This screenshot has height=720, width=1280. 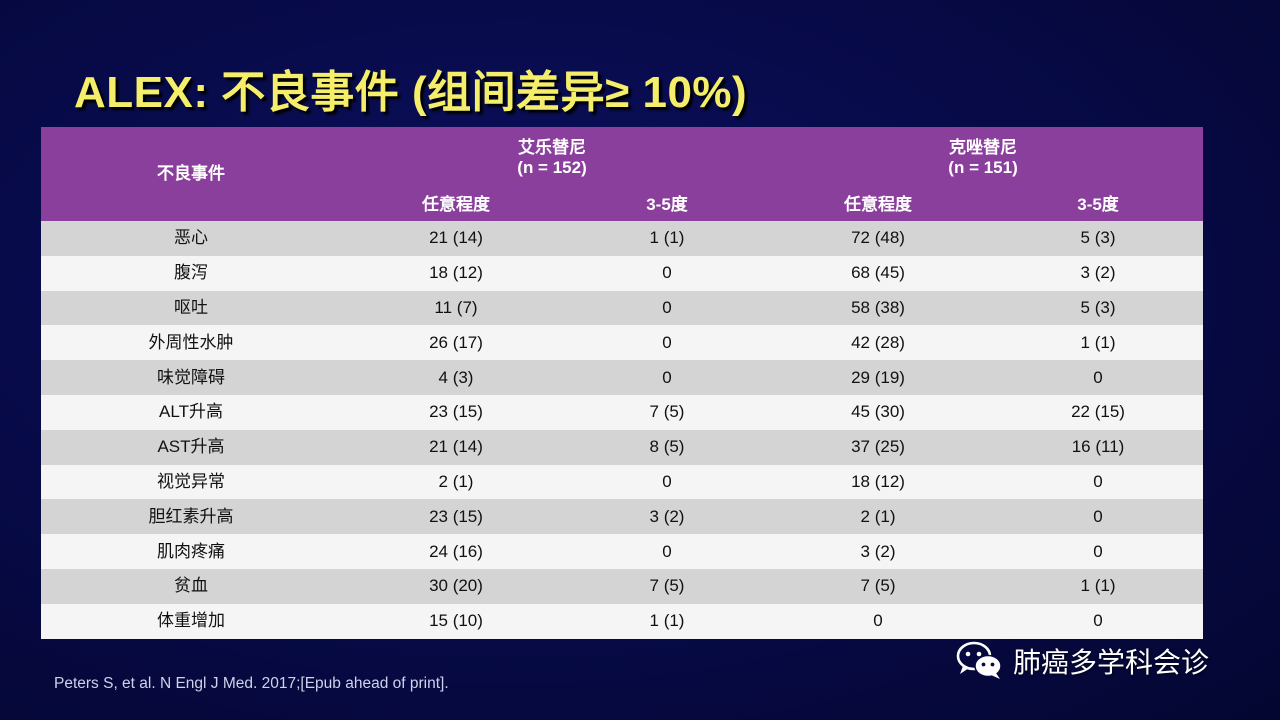 What do you see at coordinates (983, 167) in the screenshot?
I see `crizotinib-n: (n = 151)` at bounding box center [983, 167].